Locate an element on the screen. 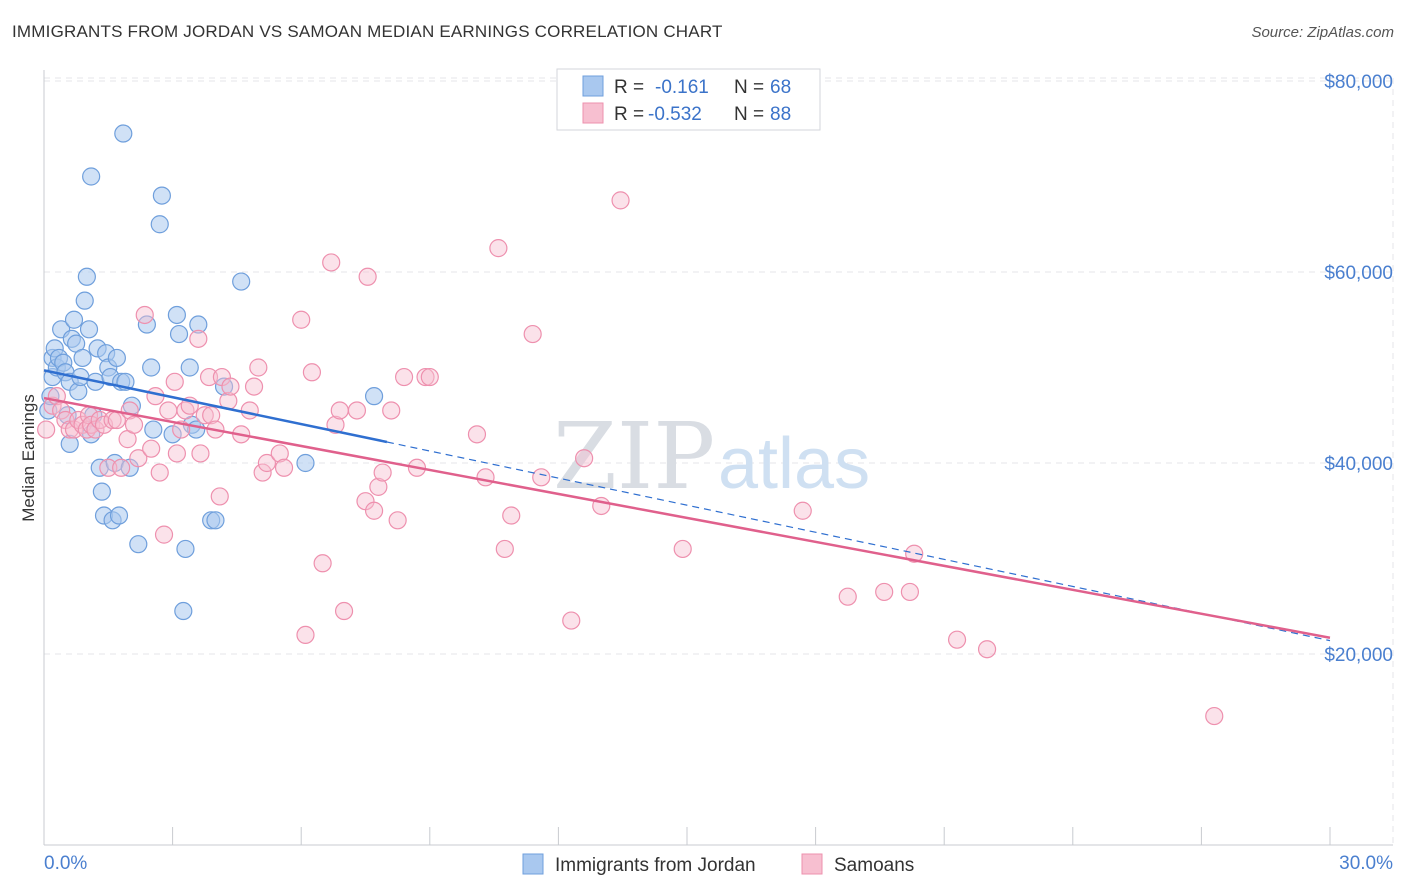 The height and width of the screenshot is (892, 1406). trend-line-jordan is located at coordinates (215, 406).